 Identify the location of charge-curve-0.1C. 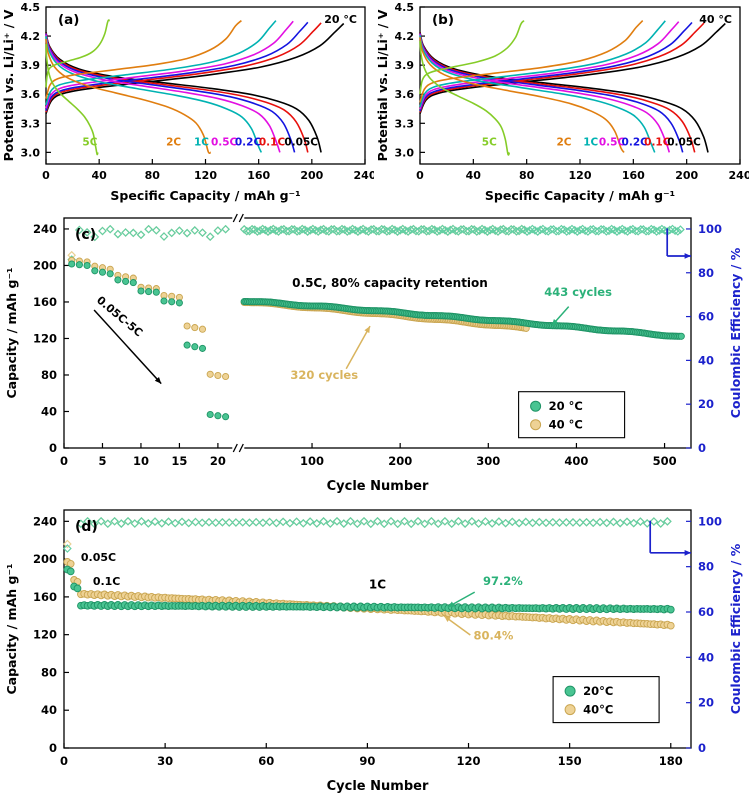
(183, 67).